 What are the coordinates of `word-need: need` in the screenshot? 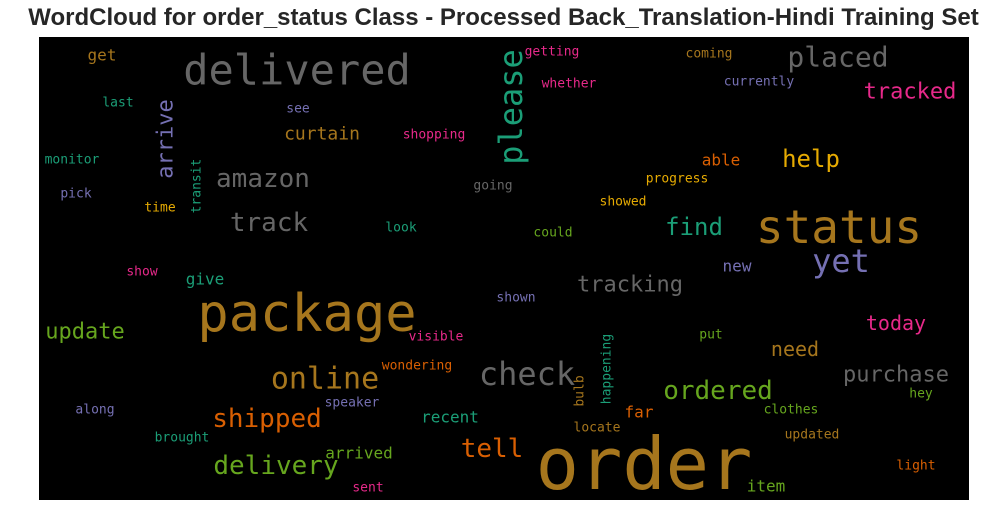 It's located at (795, 349).